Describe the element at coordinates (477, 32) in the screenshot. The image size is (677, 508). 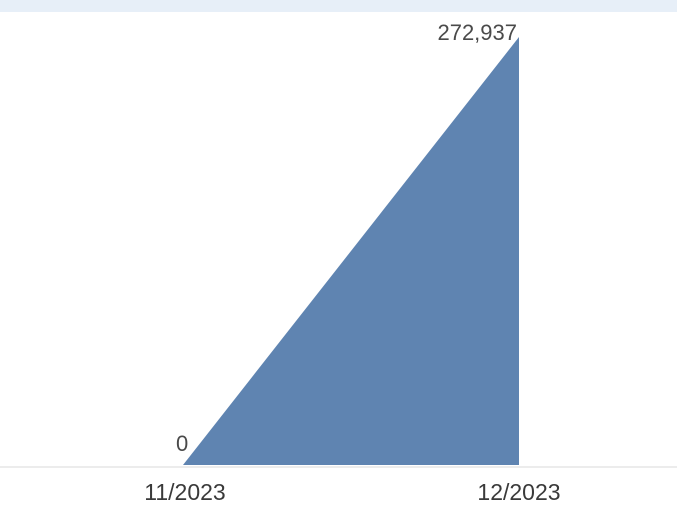
I see `data-label-2: 272,937` at that location.